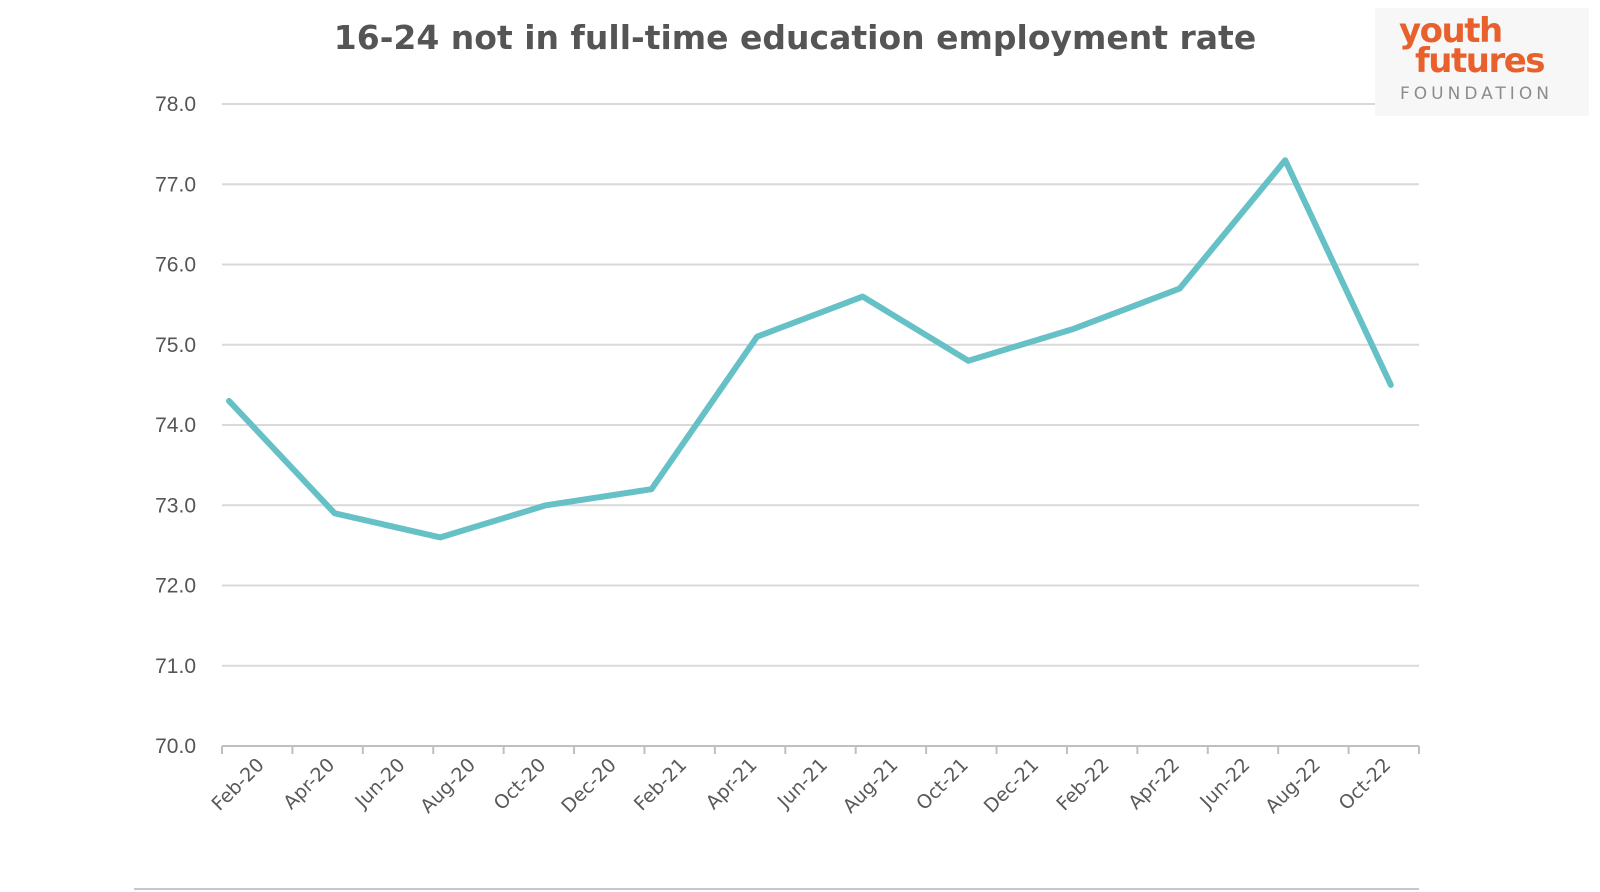 The height and width of the screenshot is (892, 1600). What do you see at coordinates (1224, 783) in the screenshot?
I see `x-tick-label: Jun-22` at bounding box center [1224, 783].